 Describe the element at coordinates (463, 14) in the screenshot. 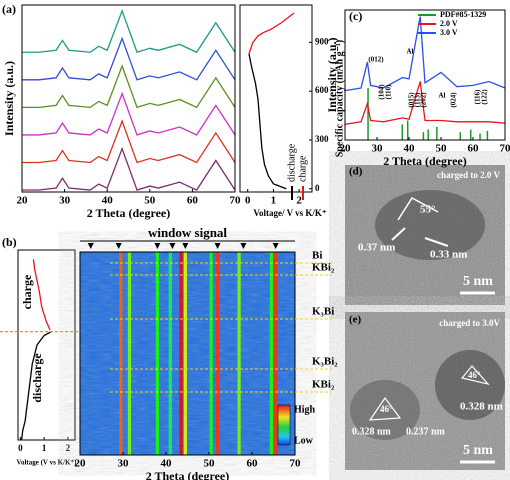

I see `legend-label: PDF#85-1329` at that location.